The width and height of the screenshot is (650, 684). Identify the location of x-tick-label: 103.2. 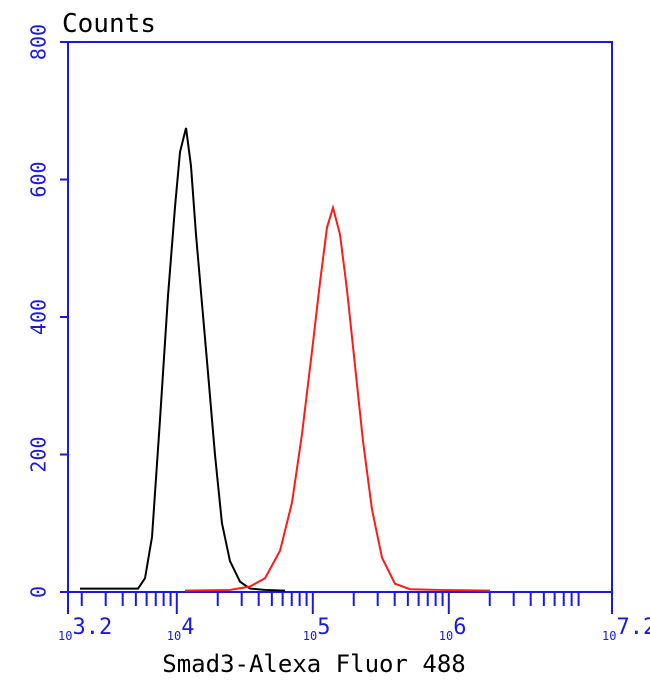
(85, 629).